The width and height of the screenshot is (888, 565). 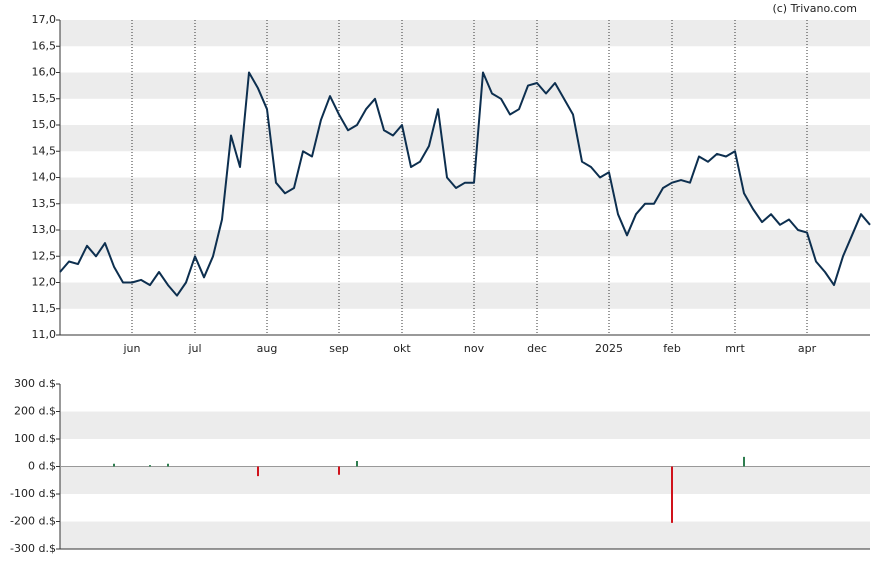 What do you see at coordinates (44, 124) in the screenshot?
I see `y-tick-label: 15,0` at bounding box center [44, 124].